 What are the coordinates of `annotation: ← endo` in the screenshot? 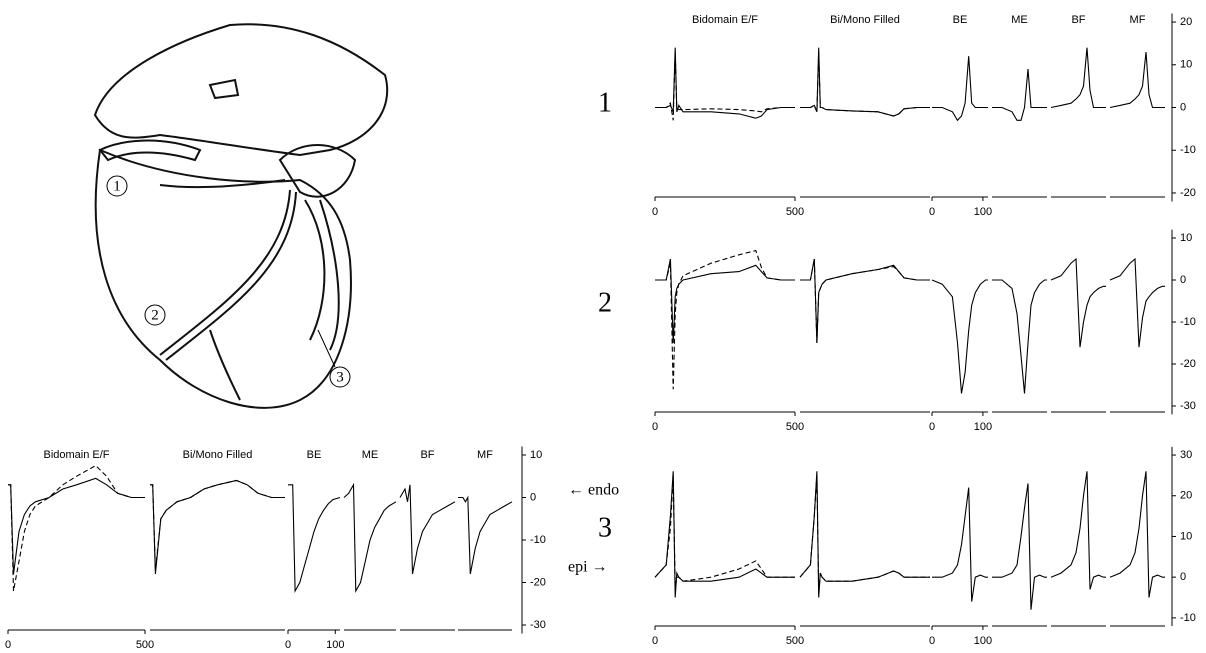 It's located at (593, 490).